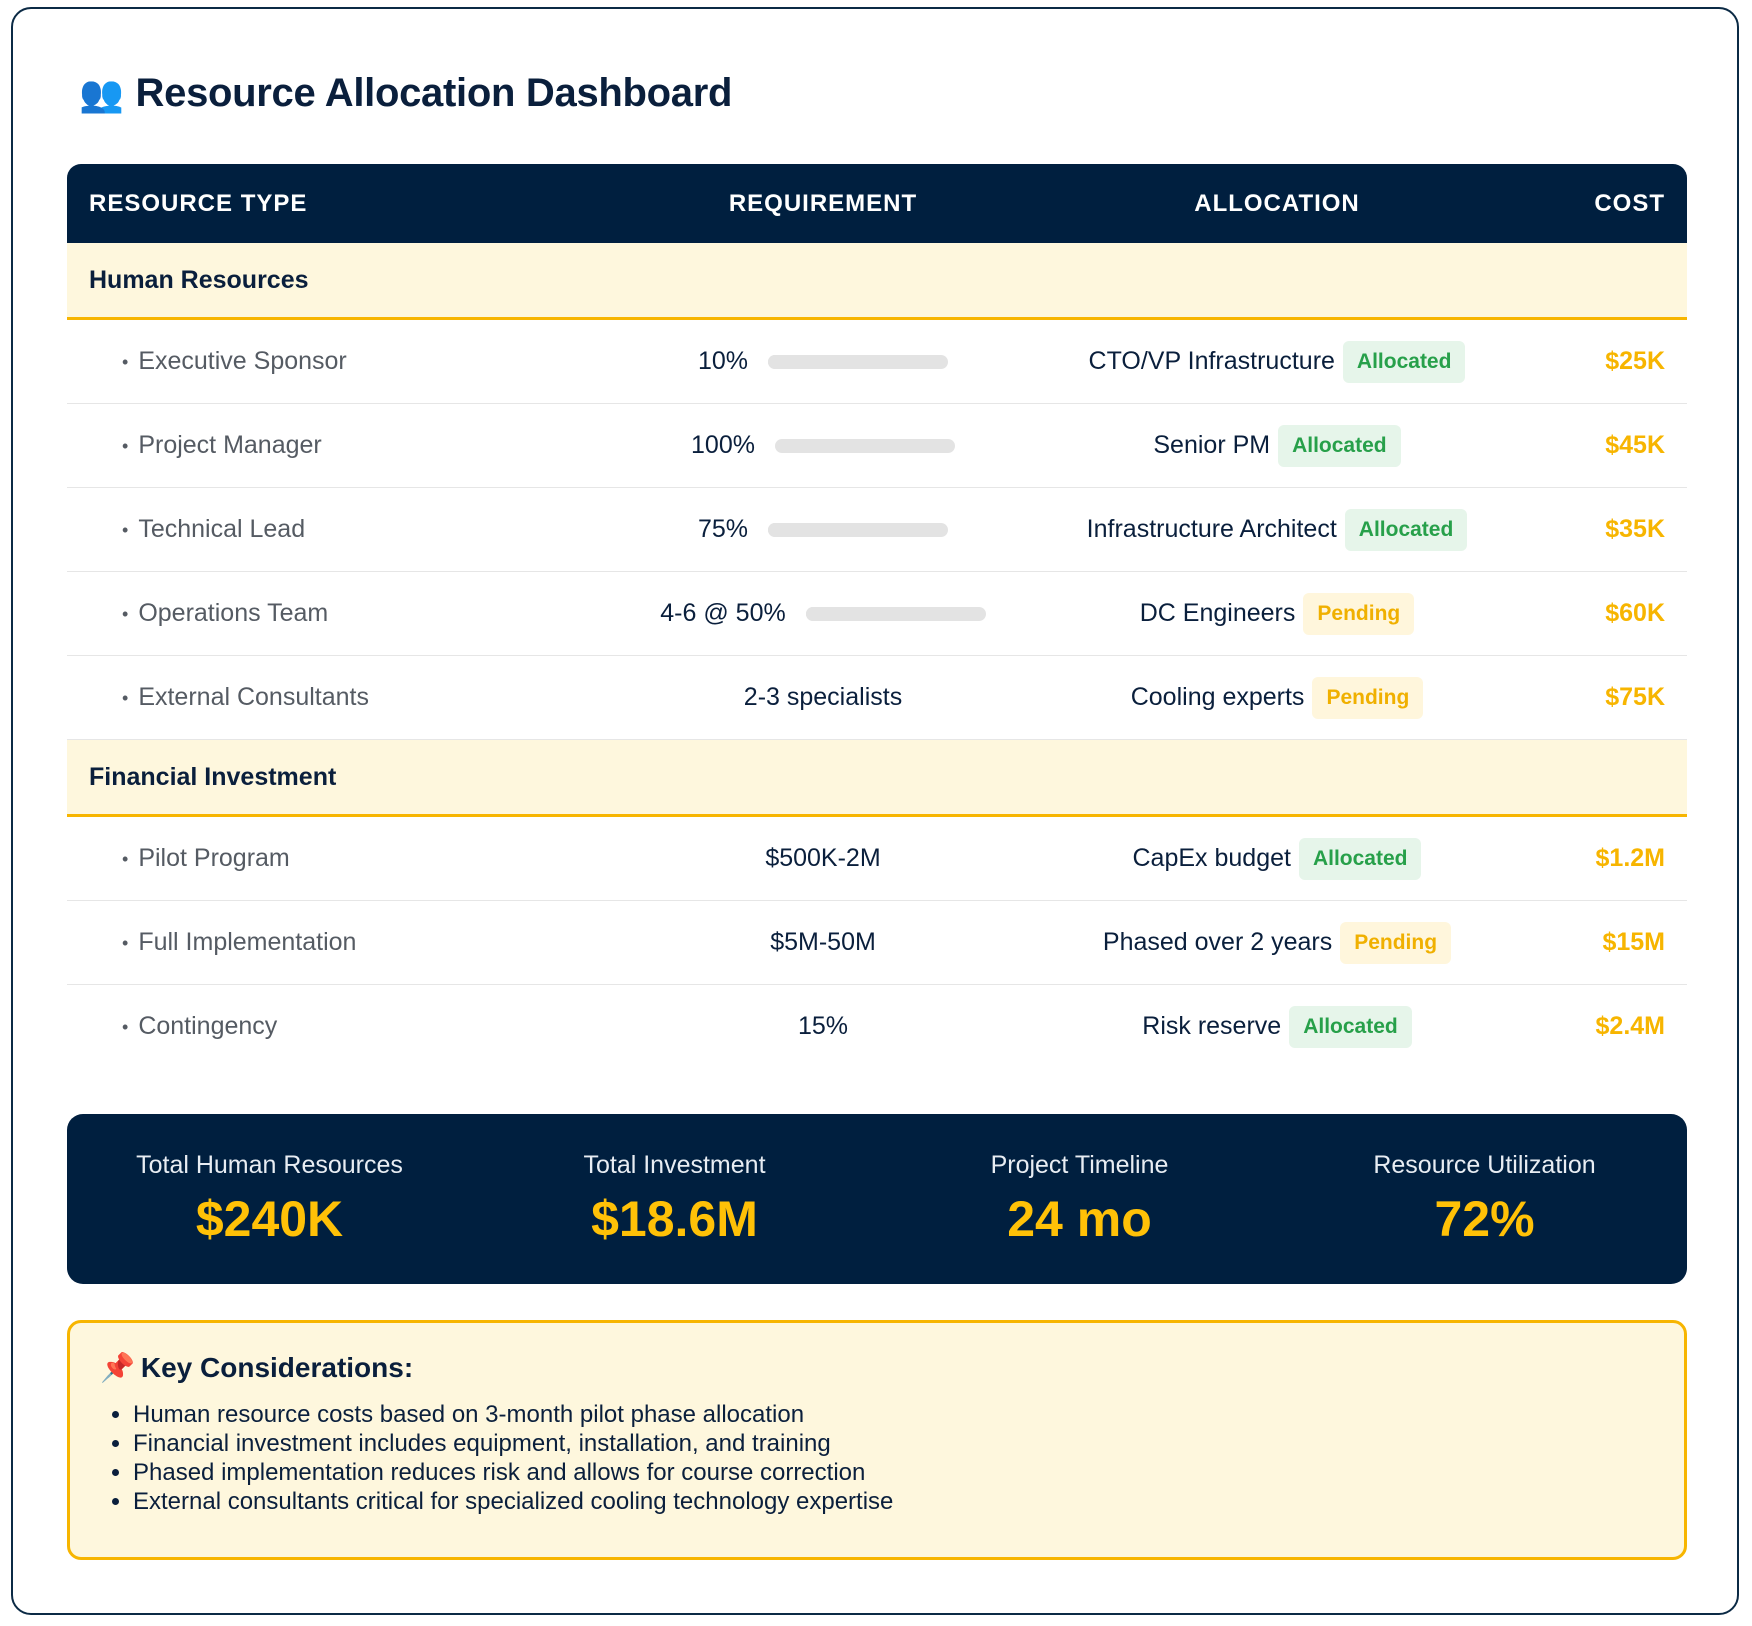 The image size is (1752, 1626). Describe the element at coordinates (117, 1367) in the screenshot. I see `pushpin-icon: 📌` at that location.